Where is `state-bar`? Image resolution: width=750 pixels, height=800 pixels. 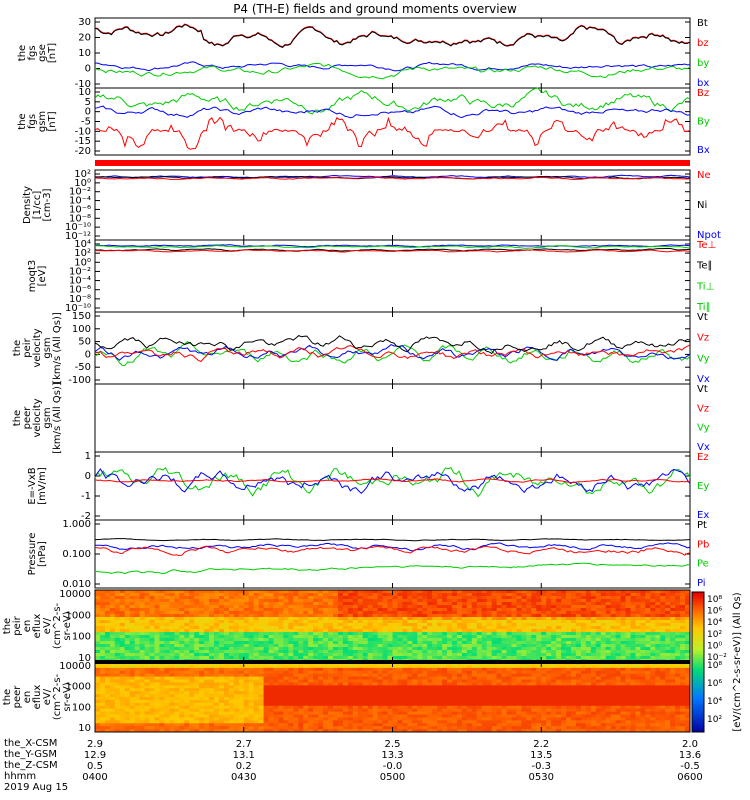 state-bar is located at coordinates (392, 163).